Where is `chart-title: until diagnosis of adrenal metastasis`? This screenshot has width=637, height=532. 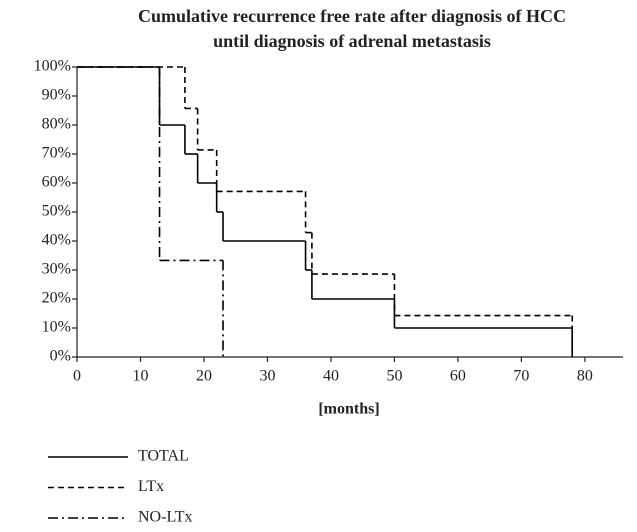 chart-title: until diagnosis of adrenal metastasis is located at coordinates (352, 41).